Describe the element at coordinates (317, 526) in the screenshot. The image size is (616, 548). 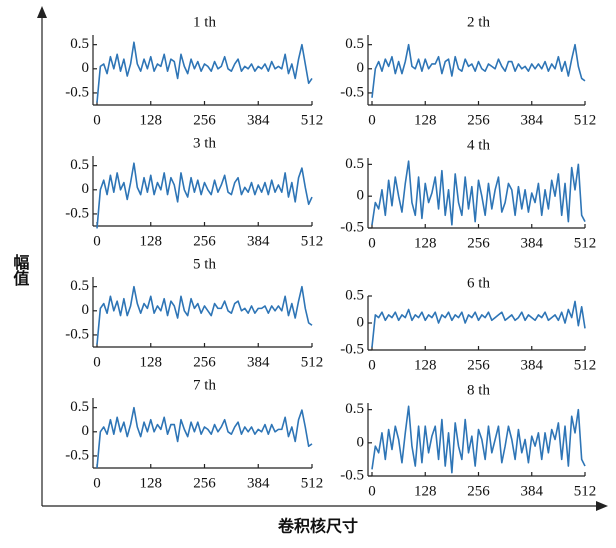
I see `x-axis-label: 卷积核尺寸` at that location.